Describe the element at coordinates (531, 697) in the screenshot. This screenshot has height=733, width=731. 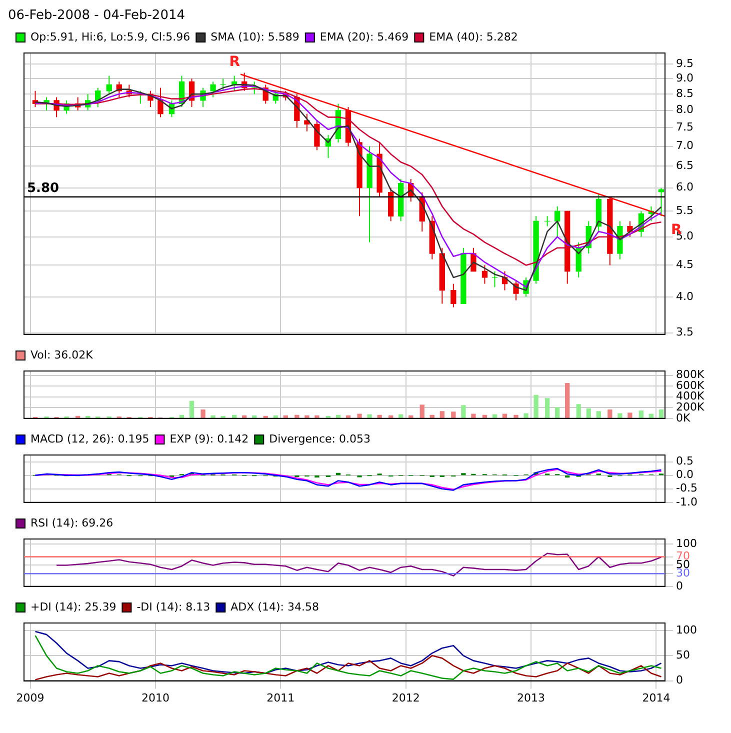
I see `x-tick-label: 2013` at that location.